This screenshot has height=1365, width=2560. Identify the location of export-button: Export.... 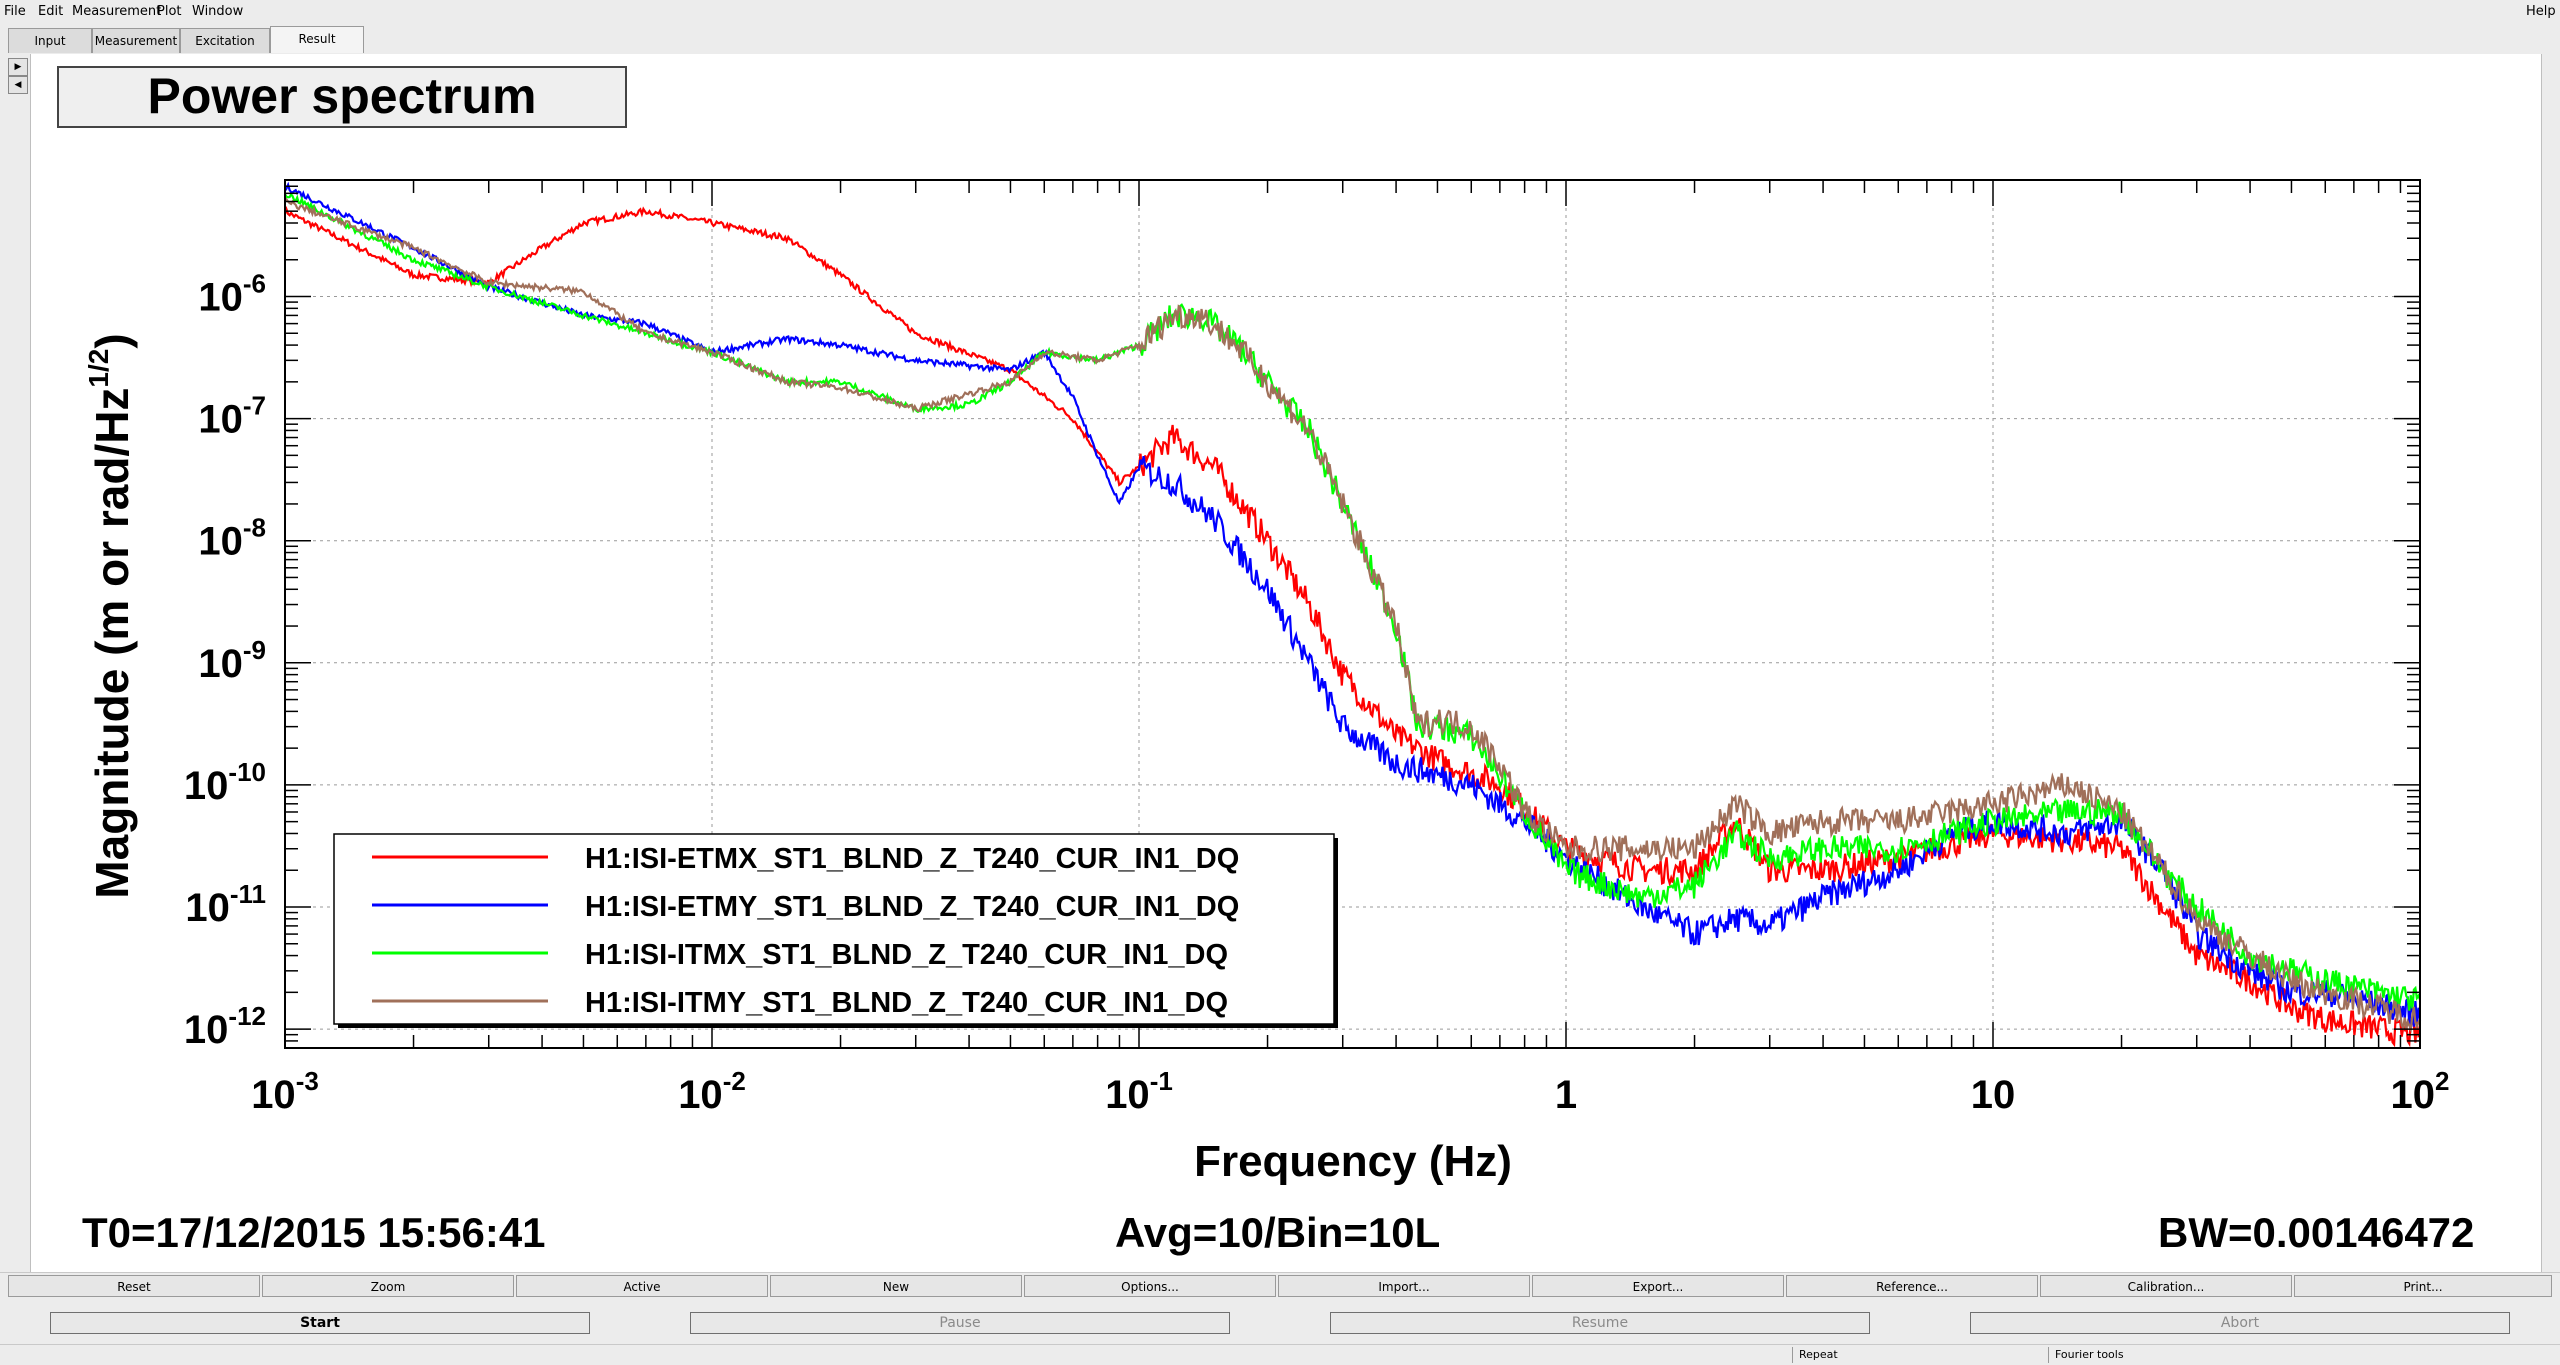
(1658, 1286).